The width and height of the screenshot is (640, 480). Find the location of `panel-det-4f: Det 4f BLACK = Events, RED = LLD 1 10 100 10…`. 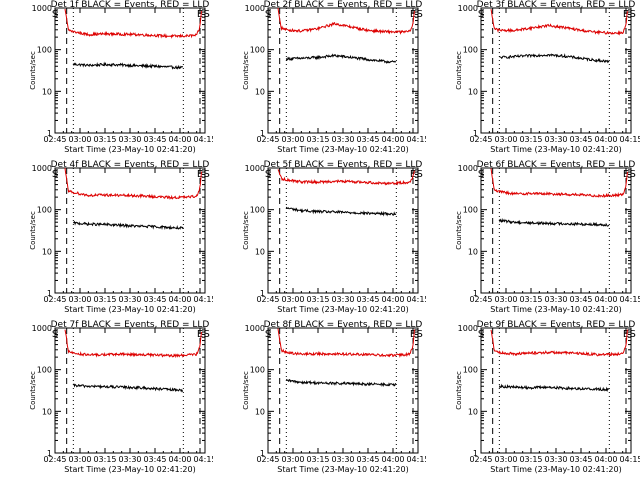

panel-det-4f: Det 4f BLACK = Events, RED = LLD 1 10 100 10… is located at coordinates (121, 237).